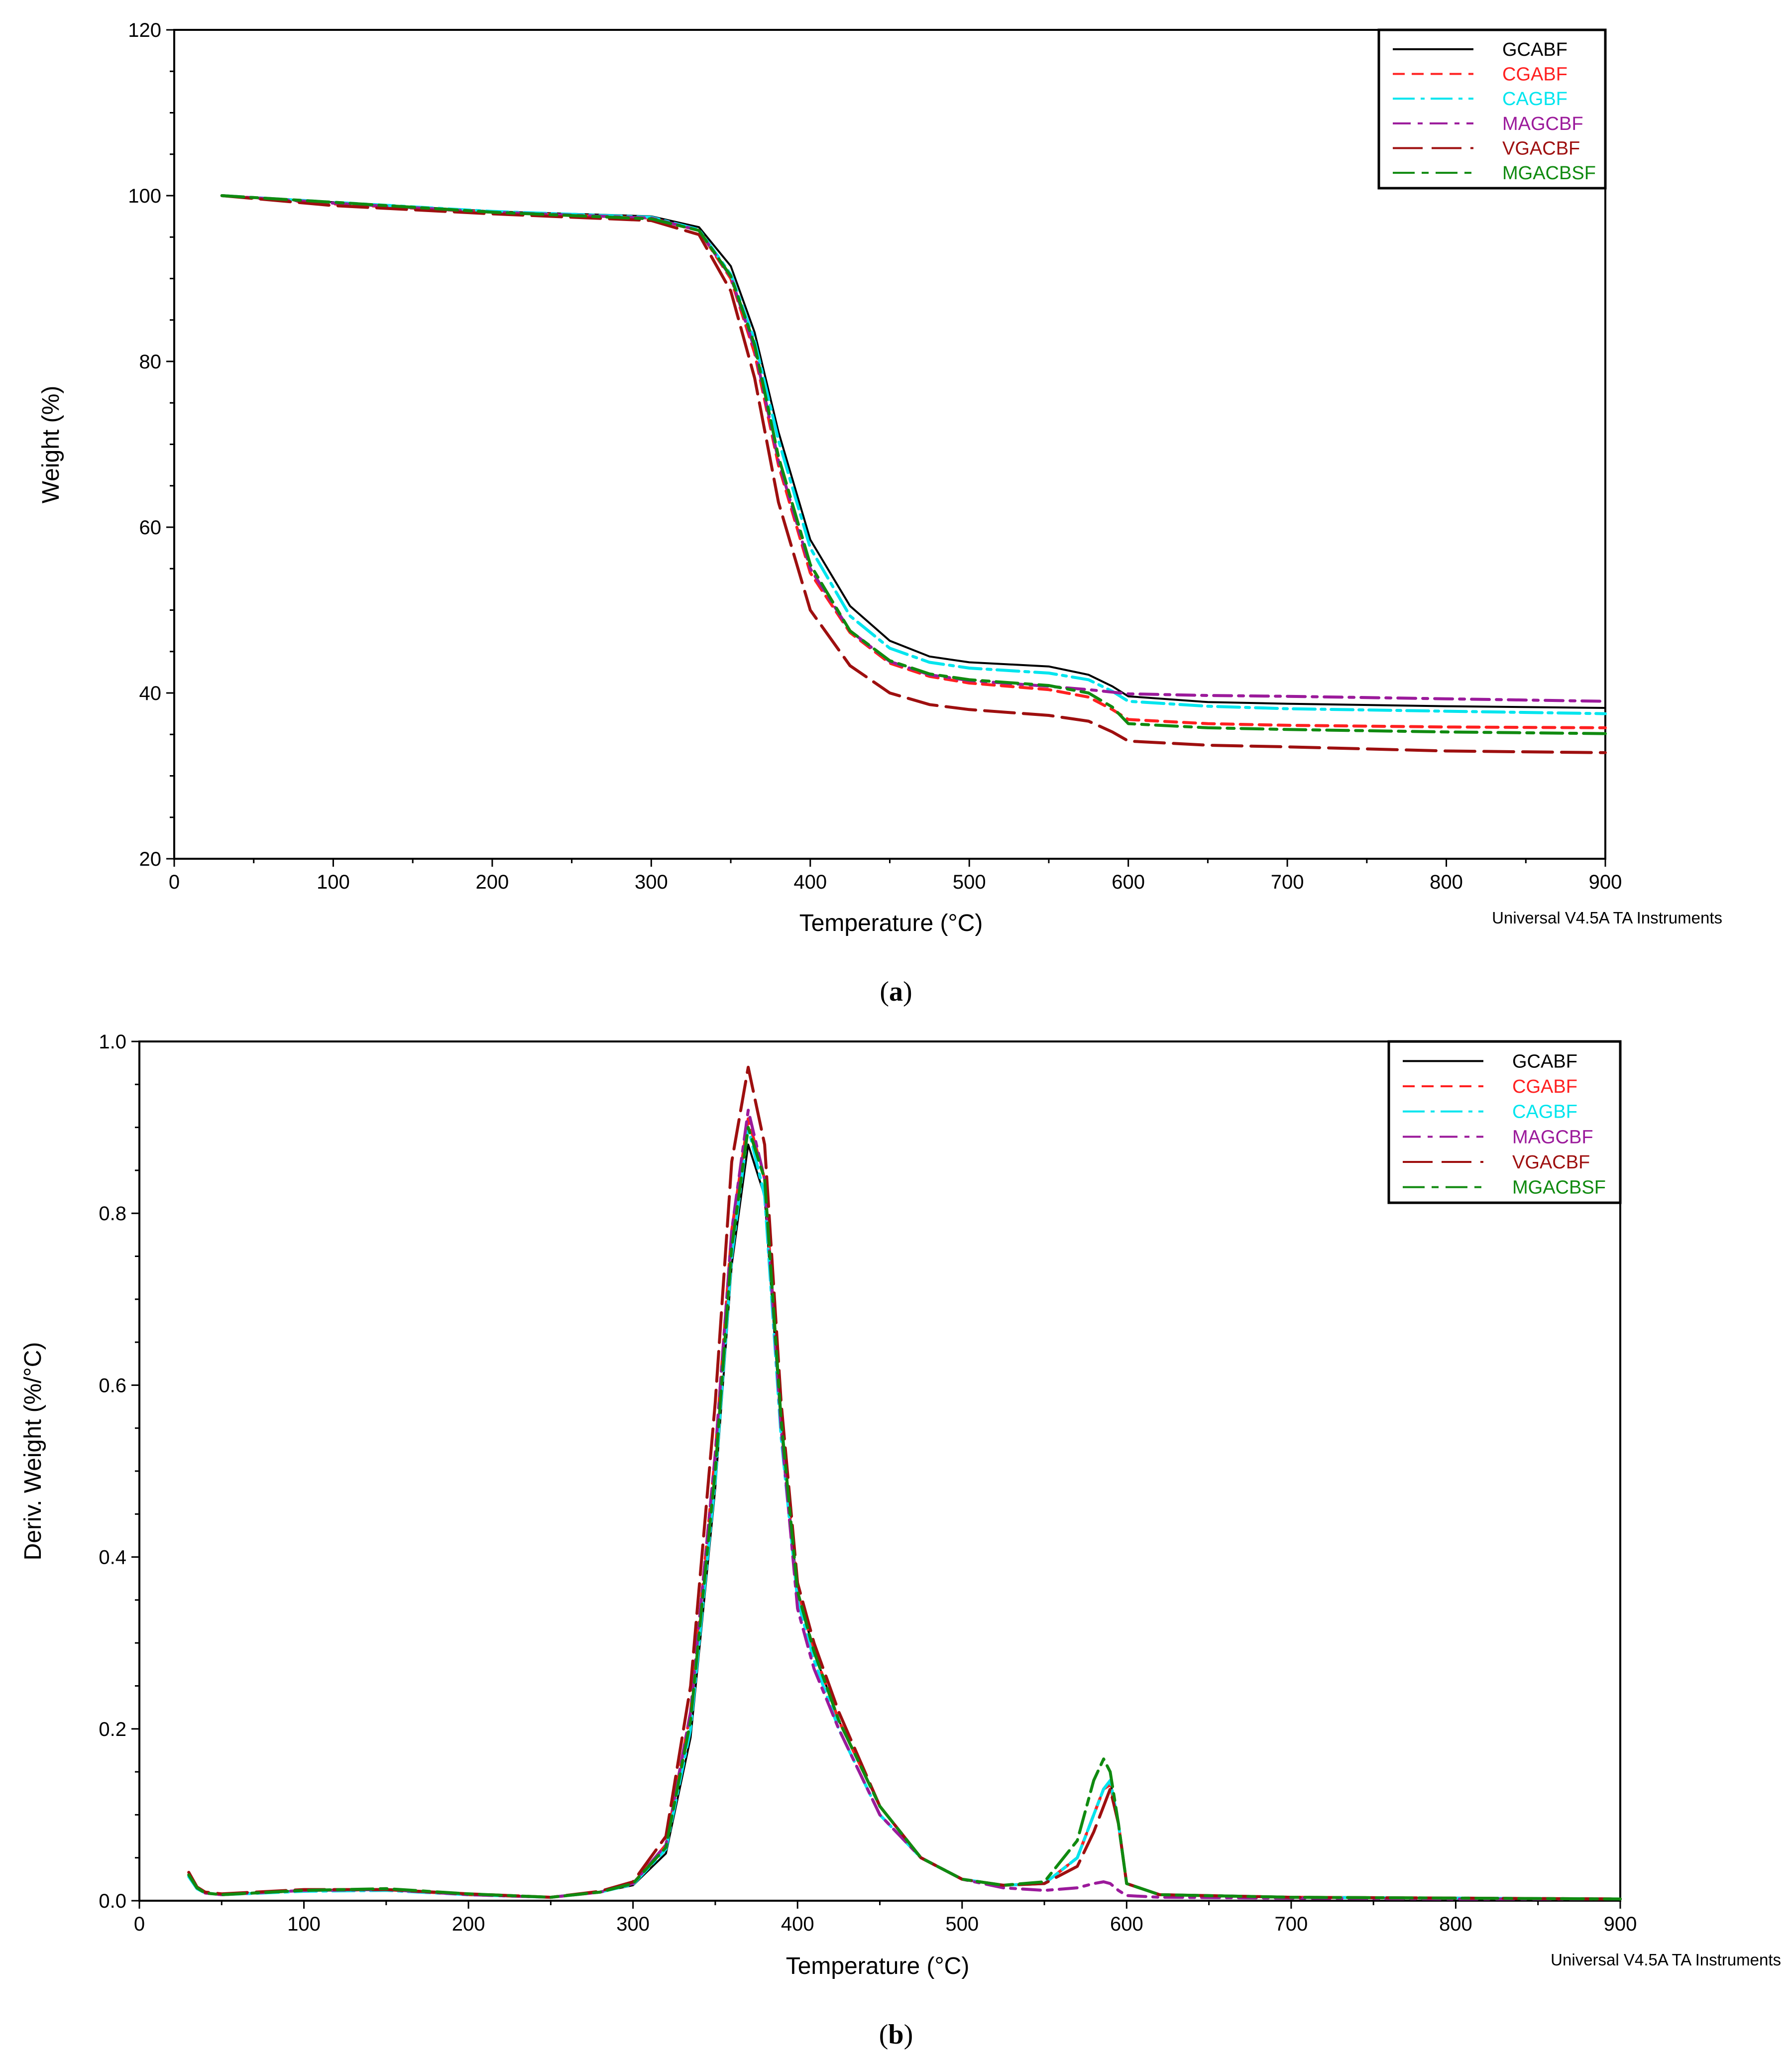 The width and height of the screenshot is (1792, 2066). I want to click on y-tick-label: 0.0, so click(112, 1901).